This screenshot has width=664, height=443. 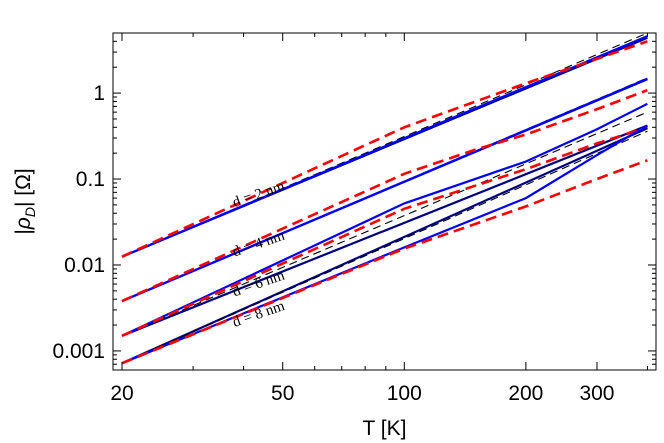 What do you see at coordinates (259, 244) in the screenshot?
I see `line-annotation: d = 4 nm` at bounding box center [259, 244].